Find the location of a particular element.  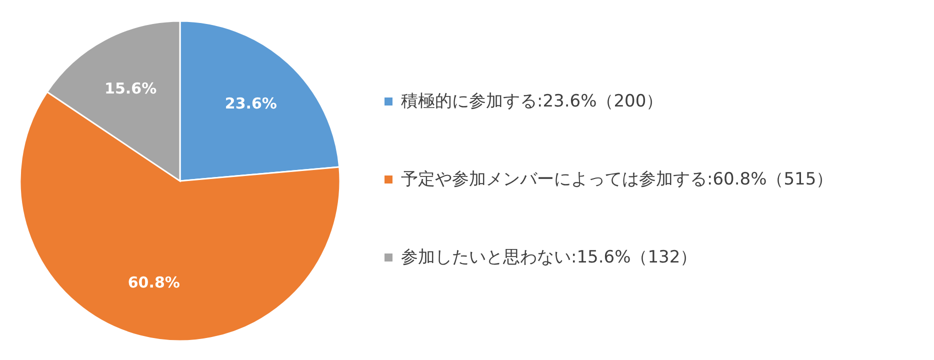

data-label: 23.6% is located at coordinates (250, 103).